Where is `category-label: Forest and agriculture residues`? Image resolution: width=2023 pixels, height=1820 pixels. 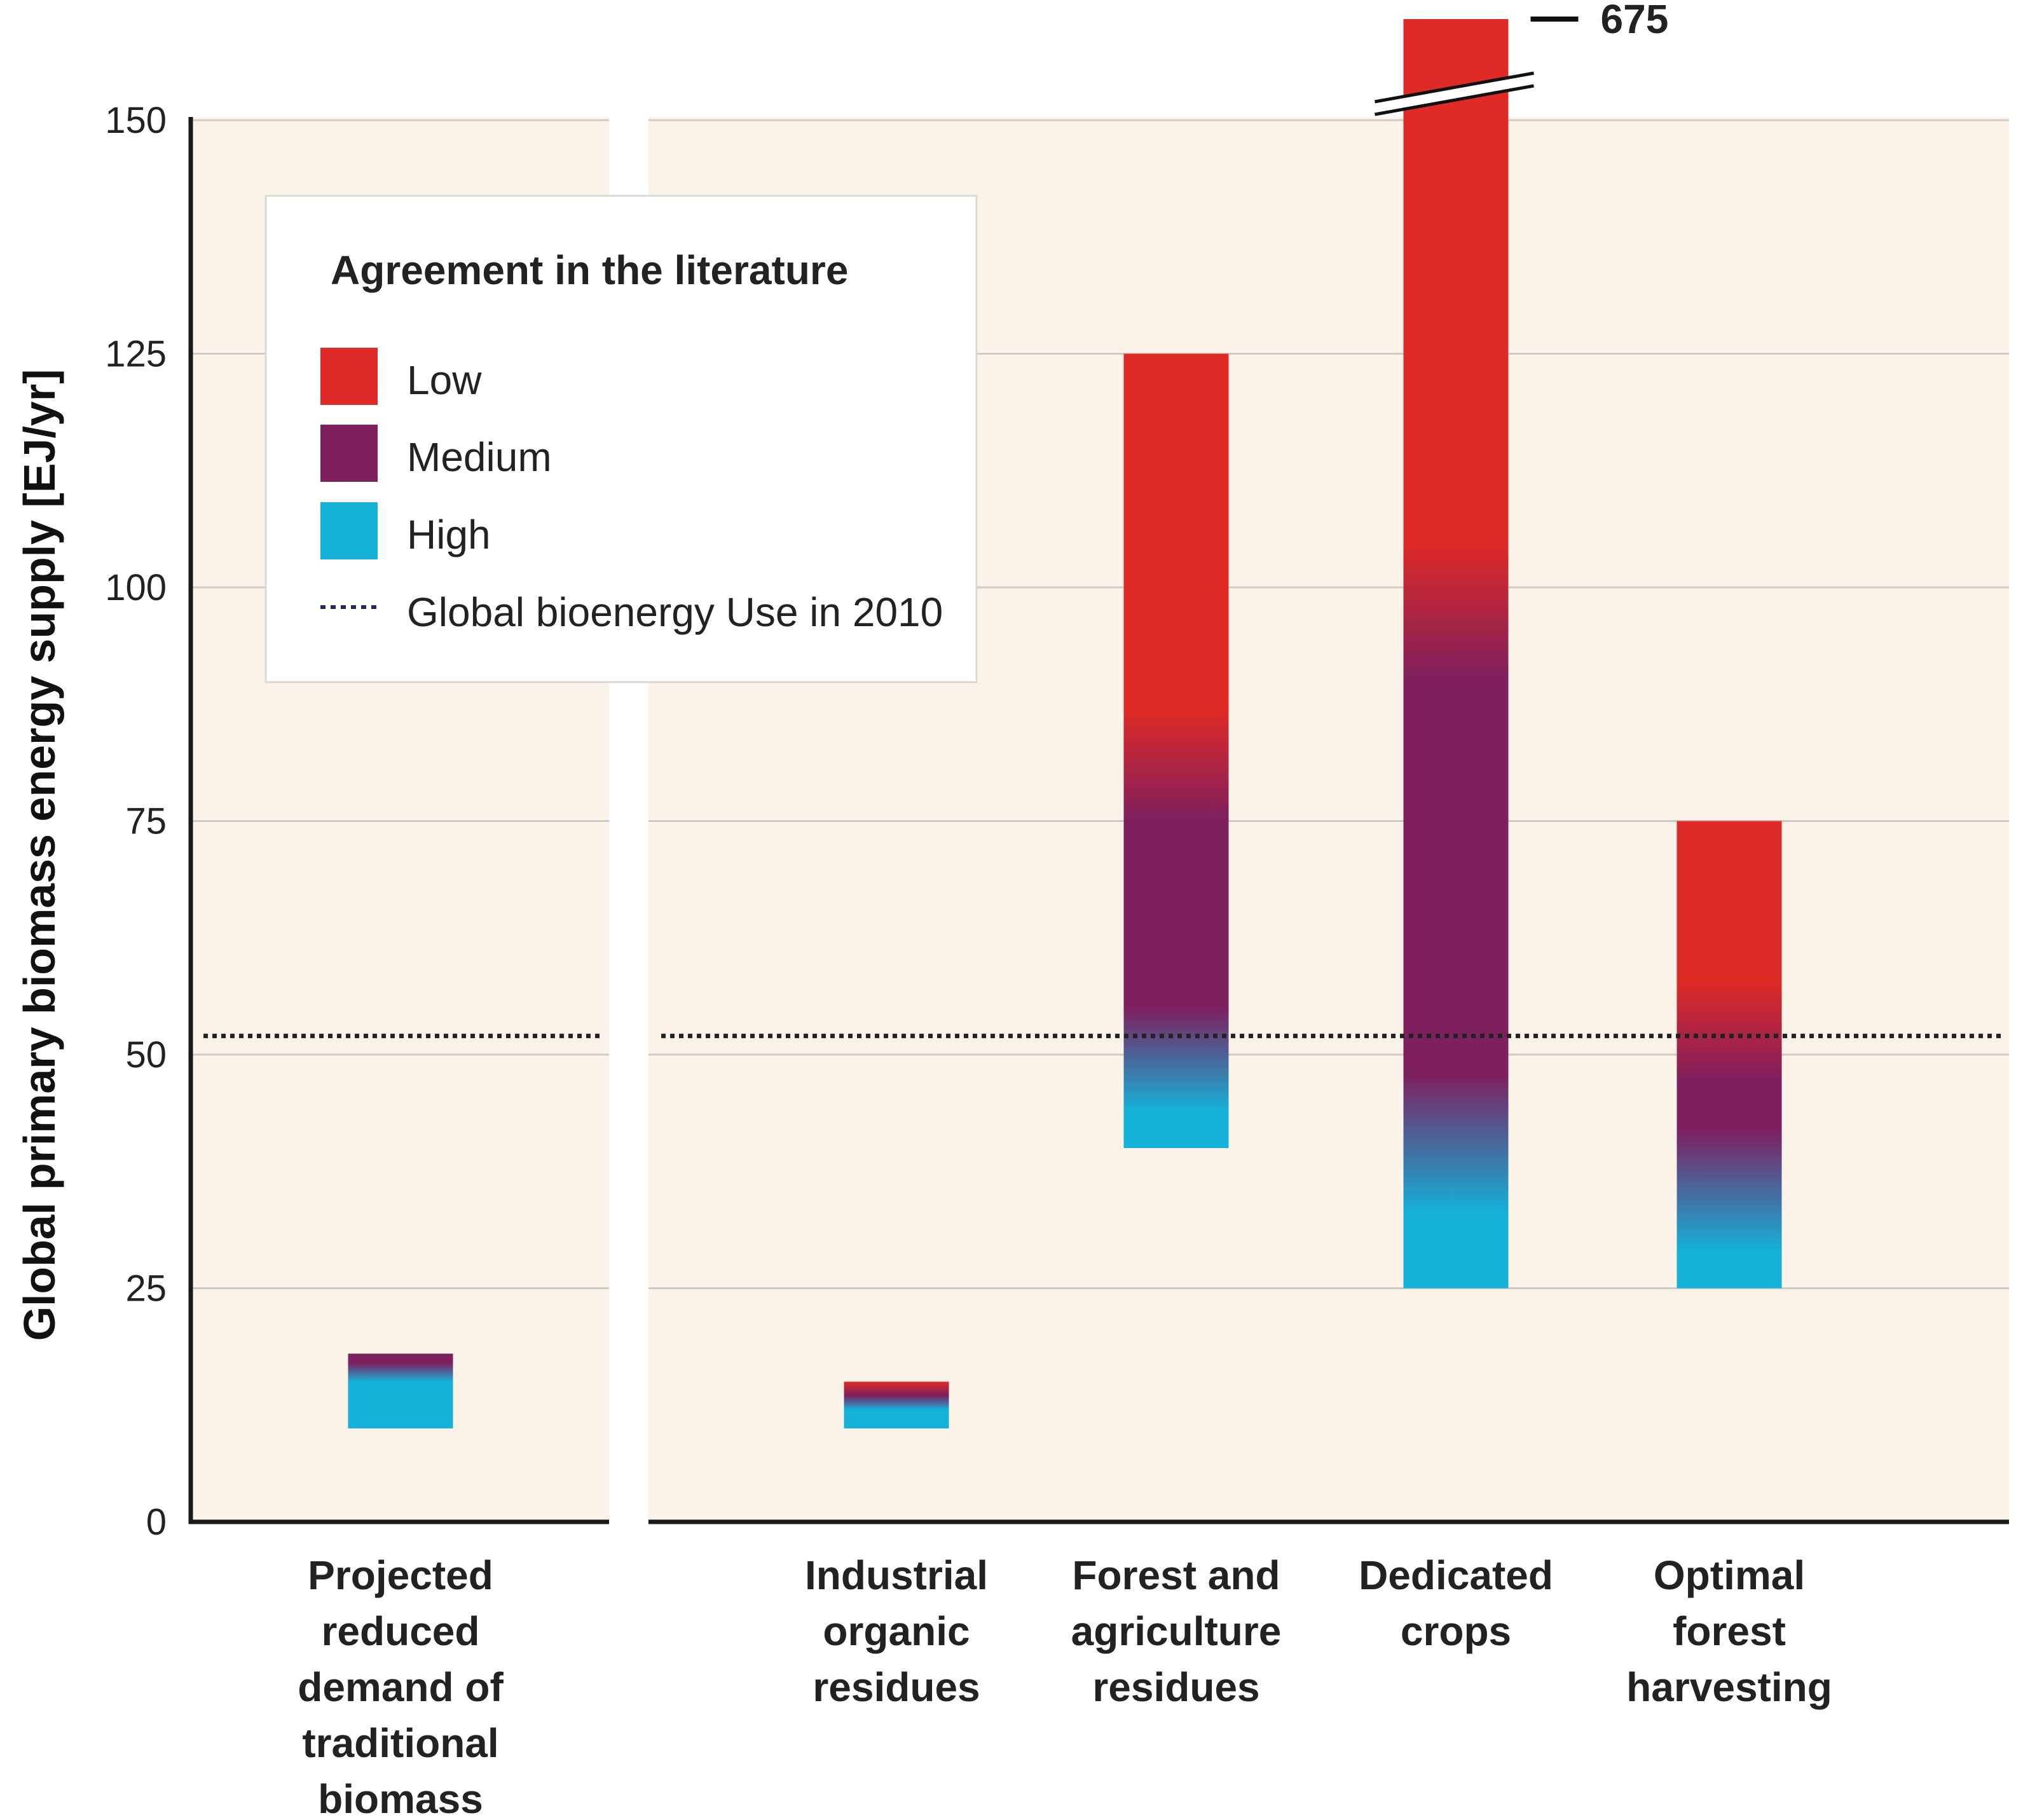 category-label: Forest and agriculture residues is located at coordinates (1176, 1631).